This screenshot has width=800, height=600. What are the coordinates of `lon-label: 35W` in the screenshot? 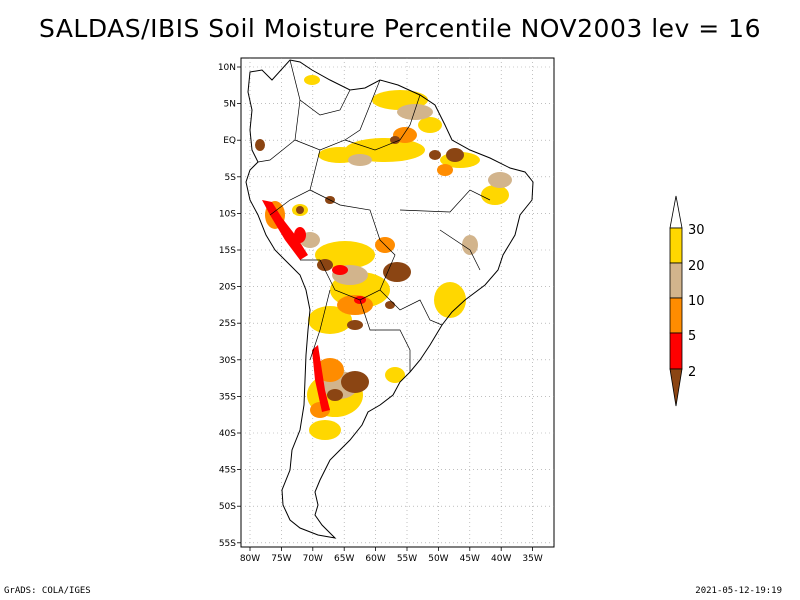 It's located at (532, 559).